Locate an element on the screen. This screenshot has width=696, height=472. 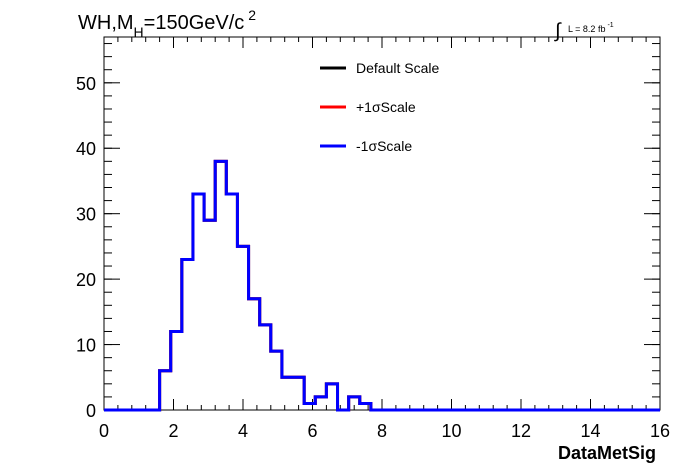
legend-label: Default Scale is located at coordinates (397, 68).